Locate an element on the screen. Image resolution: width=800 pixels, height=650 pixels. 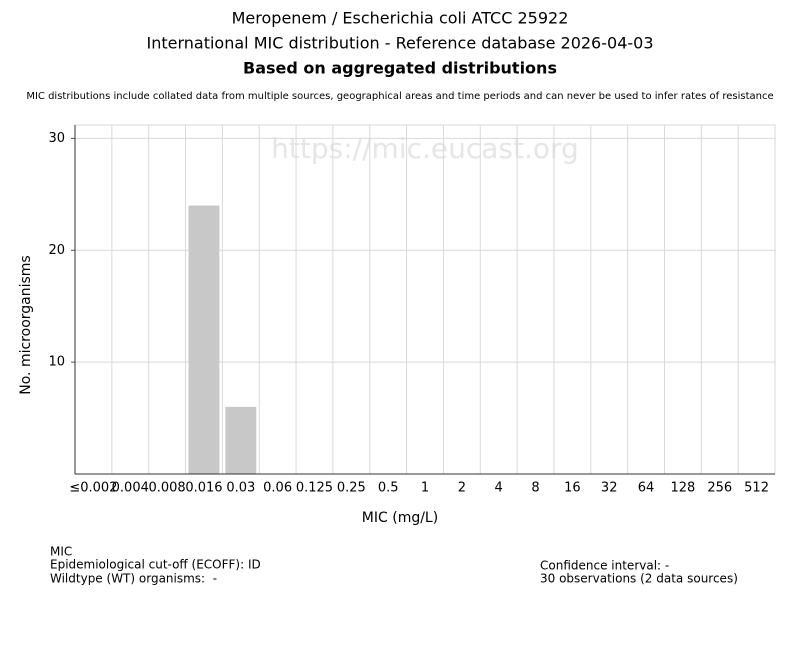
x-tick-label: 16 is located at coordinates (572, 488).